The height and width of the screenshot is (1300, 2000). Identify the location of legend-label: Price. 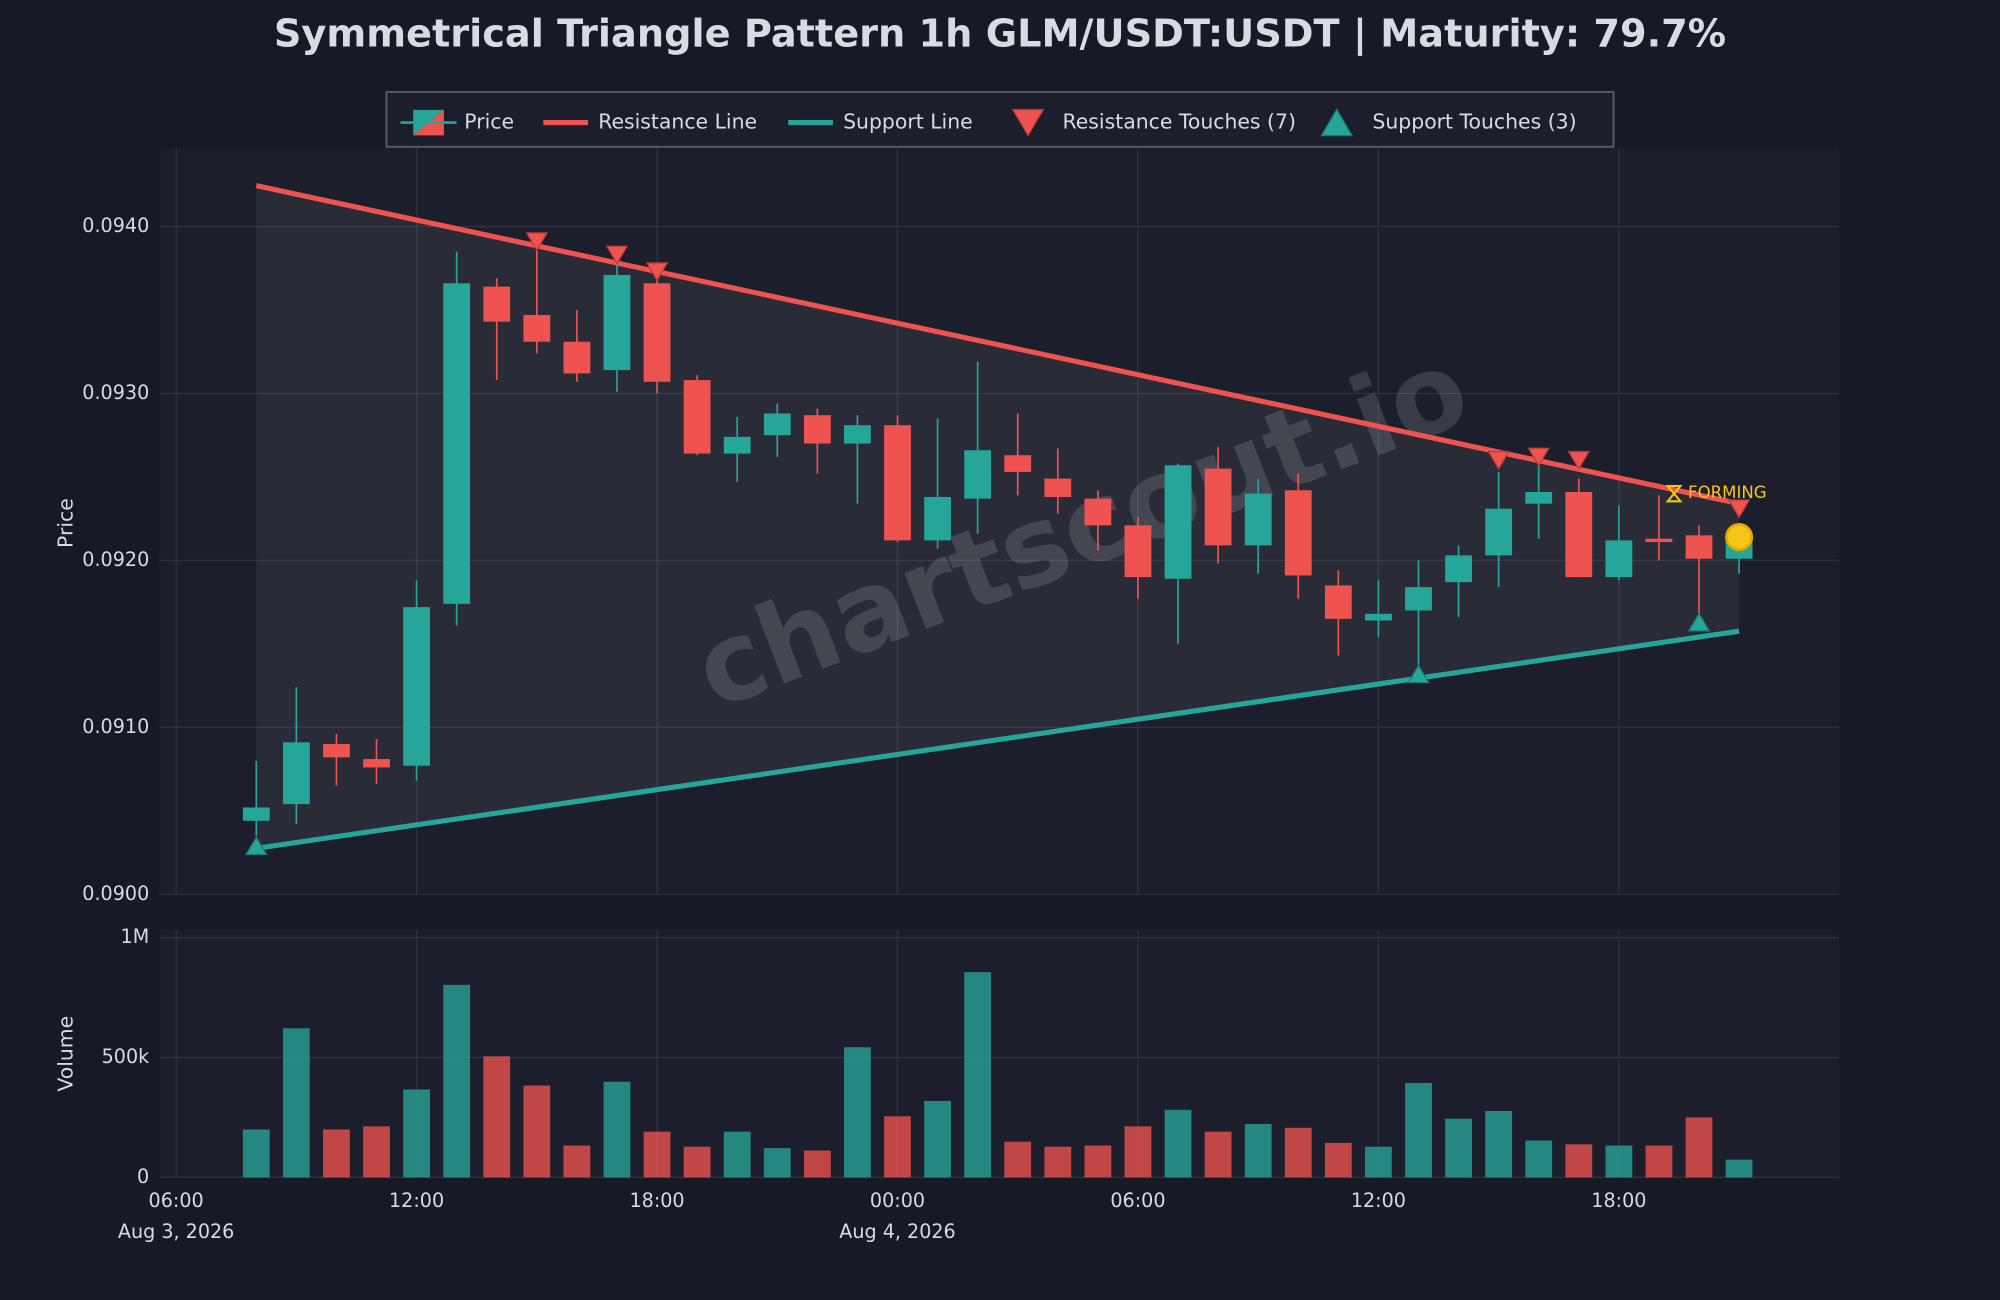
(489, 122).